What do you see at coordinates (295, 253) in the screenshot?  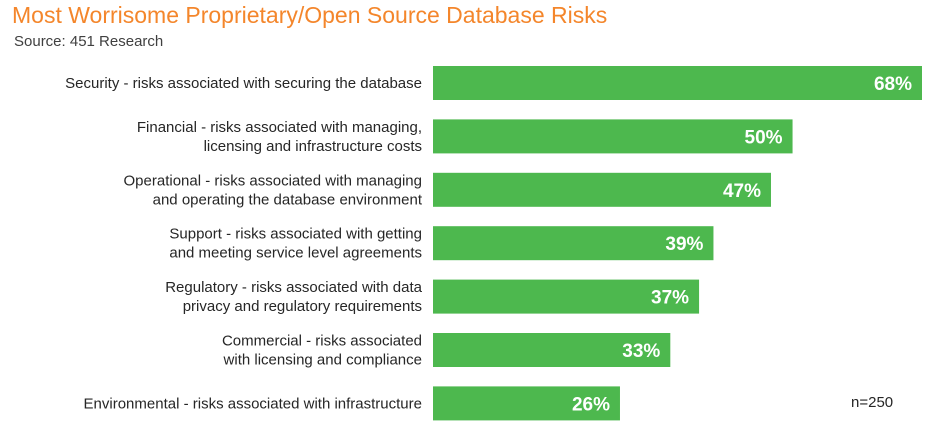 I see `category-label: and meeting service level agreements` at bounding box center [295, 253].